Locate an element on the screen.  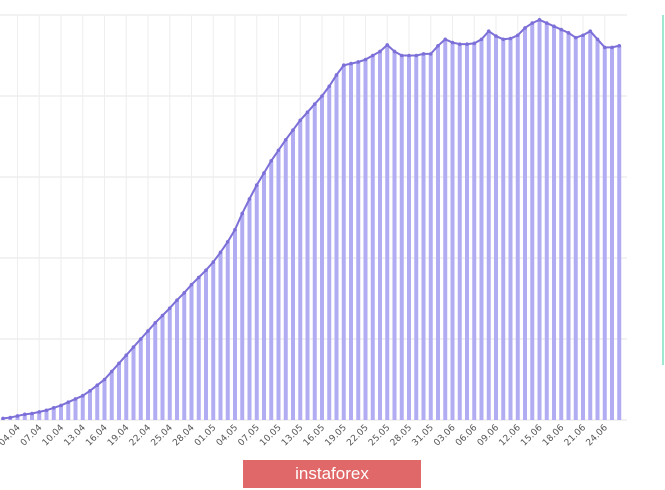
x-tick-label: 18.06 is located at coordinates (553, 435).